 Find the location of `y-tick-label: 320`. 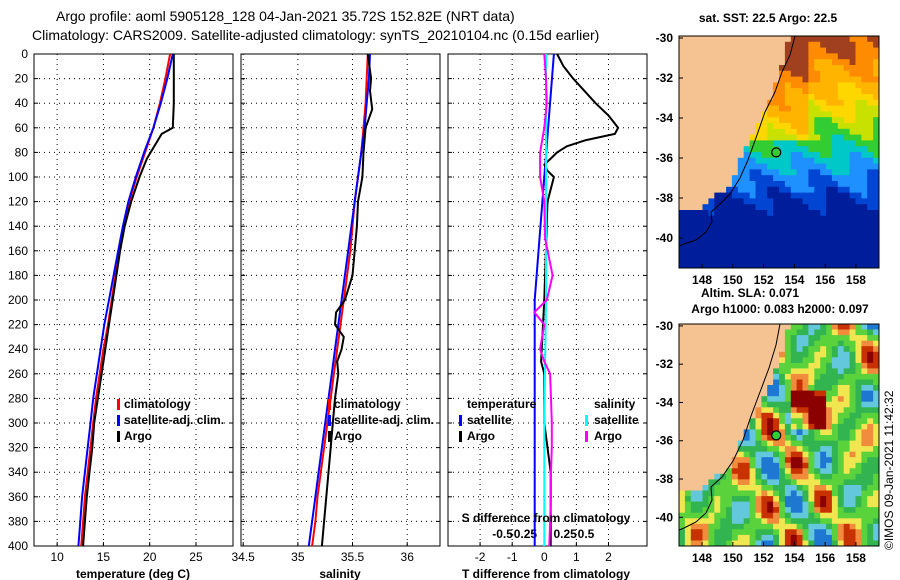

y-tick-label: 320 is located at coordinates (18, 448).